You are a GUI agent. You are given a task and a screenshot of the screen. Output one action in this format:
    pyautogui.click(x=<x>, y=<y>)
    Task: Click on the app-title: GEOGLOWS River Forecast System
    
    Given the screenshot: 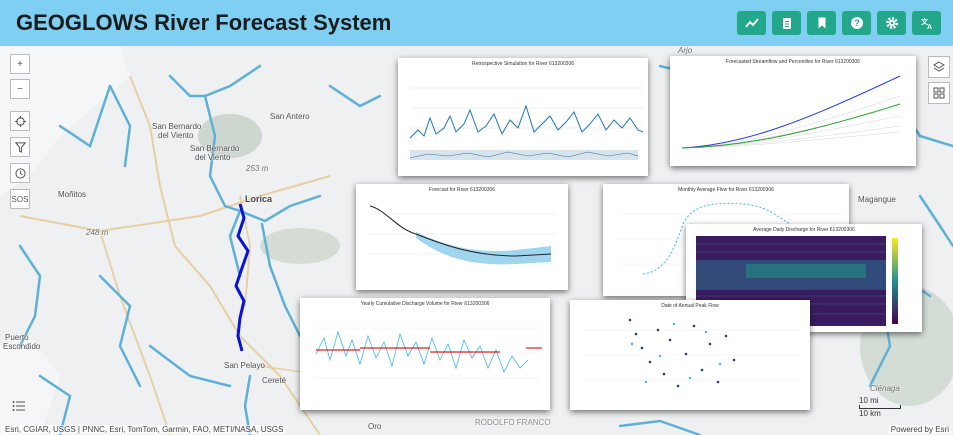 What is the action you would take?
    pyautogui.click(x=204, y=22)
    